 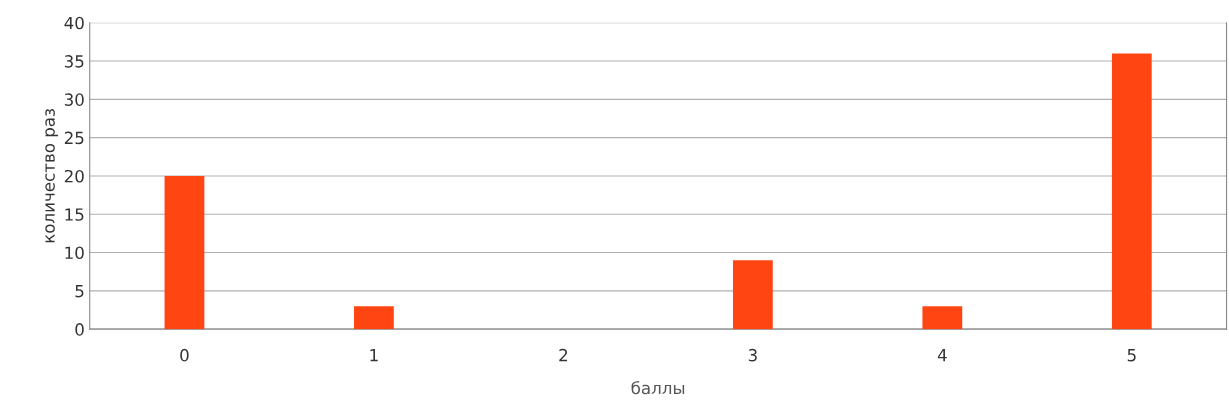 I want to click on y-tick-label: 40, so click(x=74, y=23).